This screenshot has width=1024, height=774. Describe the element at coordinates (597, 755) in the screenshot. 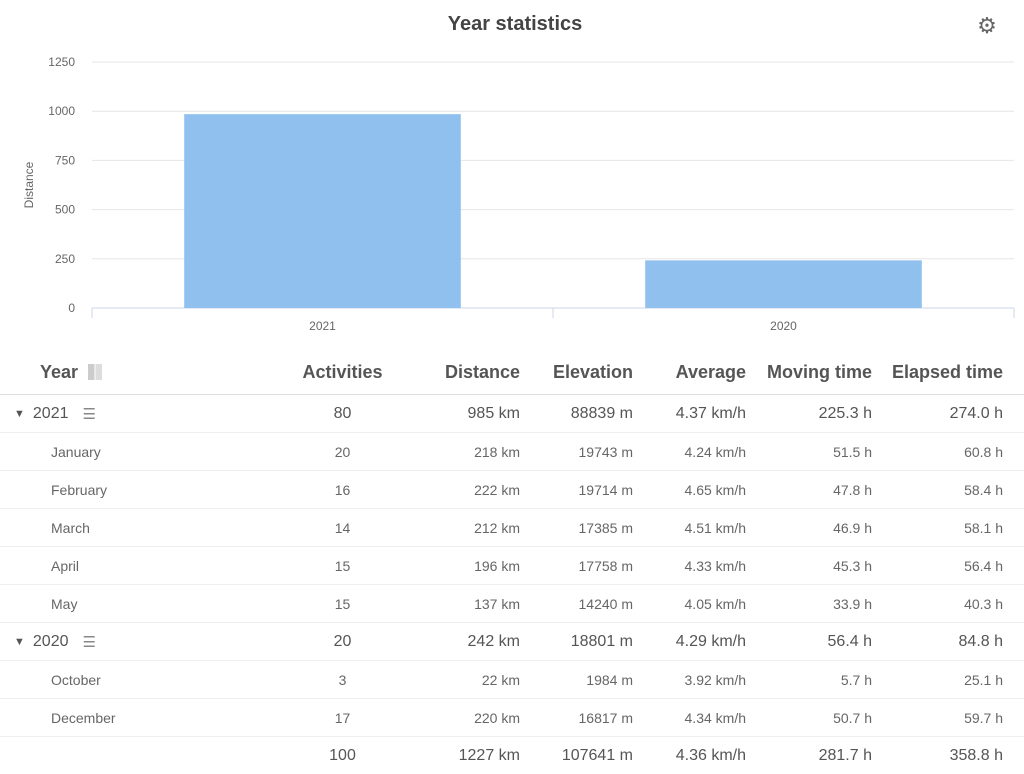

I see `cell: 107641 m` at that location.